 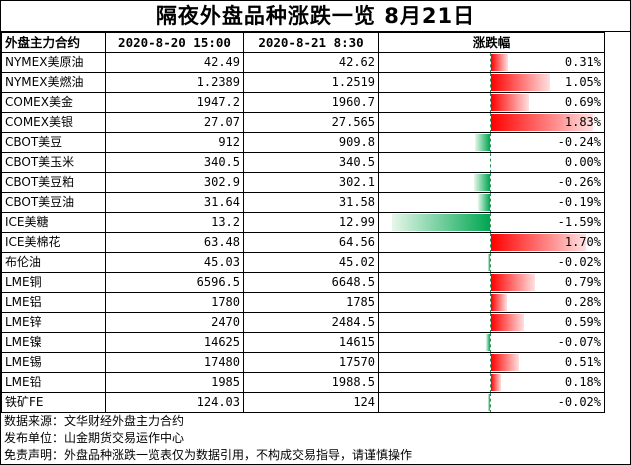 I want to click on row-change: -1.59%, so click(x=491, y=222).